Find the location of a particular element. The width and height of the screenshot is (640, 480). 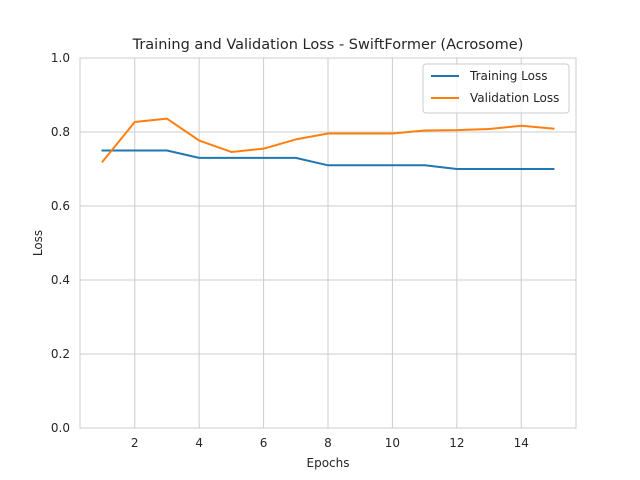

x-tick-label: 4 is located at coordinates (199, 443).